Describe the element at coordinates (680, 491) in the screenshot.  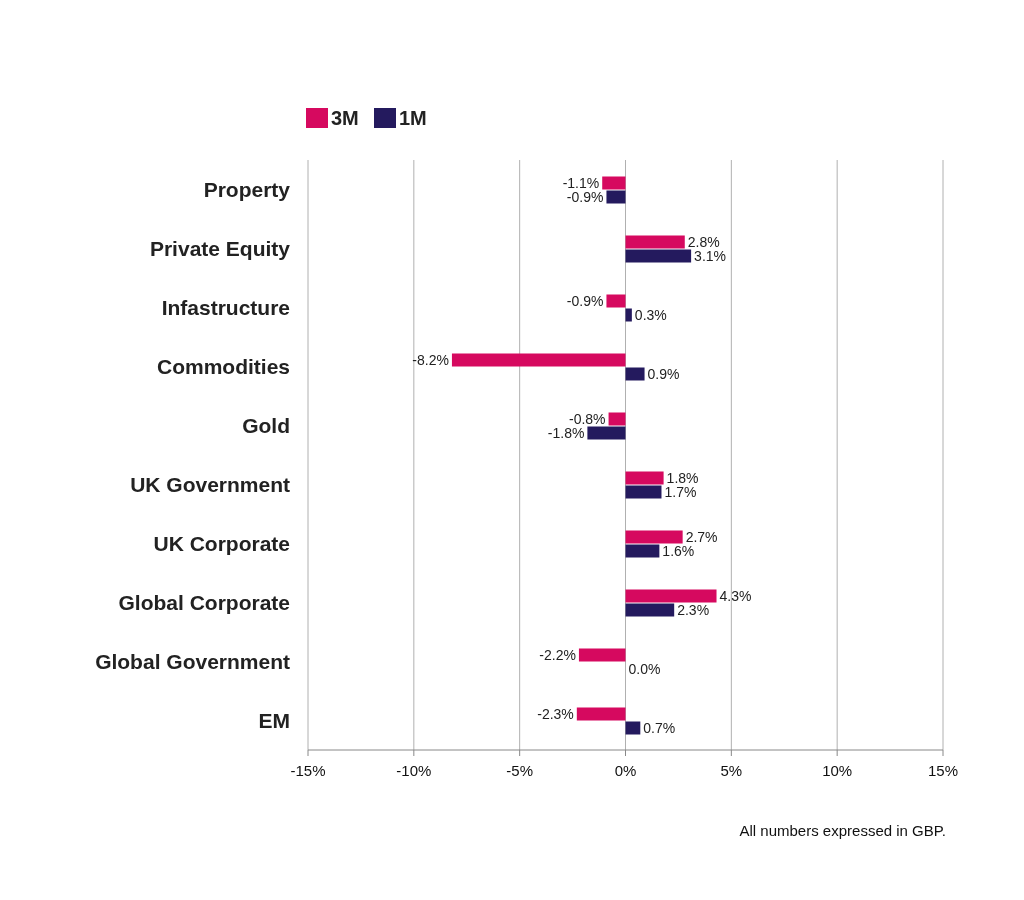
I see `data-label: 1.7%` at that location.